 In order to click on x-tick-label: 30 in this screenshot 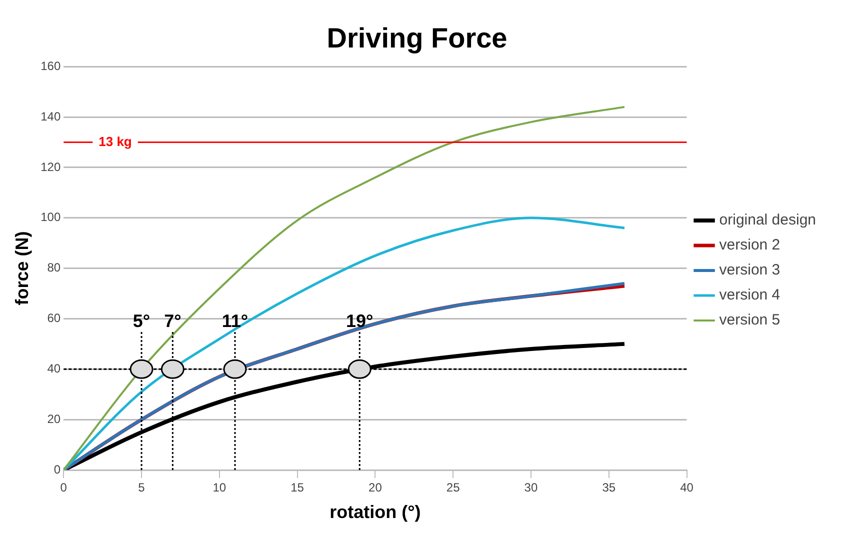, I will do `click(531, 487)`.